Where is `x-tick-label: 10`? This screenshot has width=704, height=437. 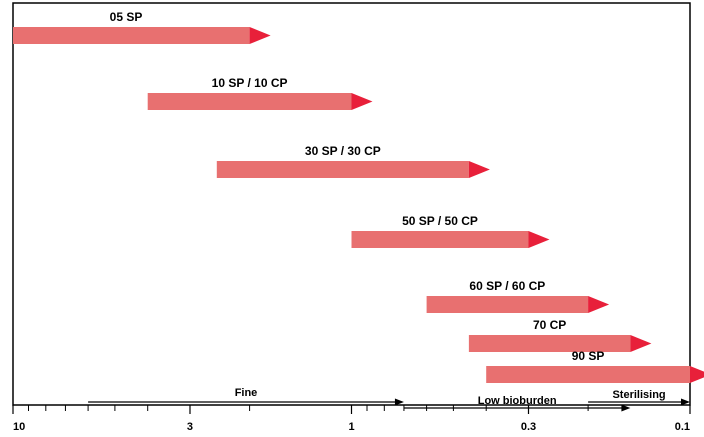
x-tick-label: 10 is located at coordinates (19, 427).